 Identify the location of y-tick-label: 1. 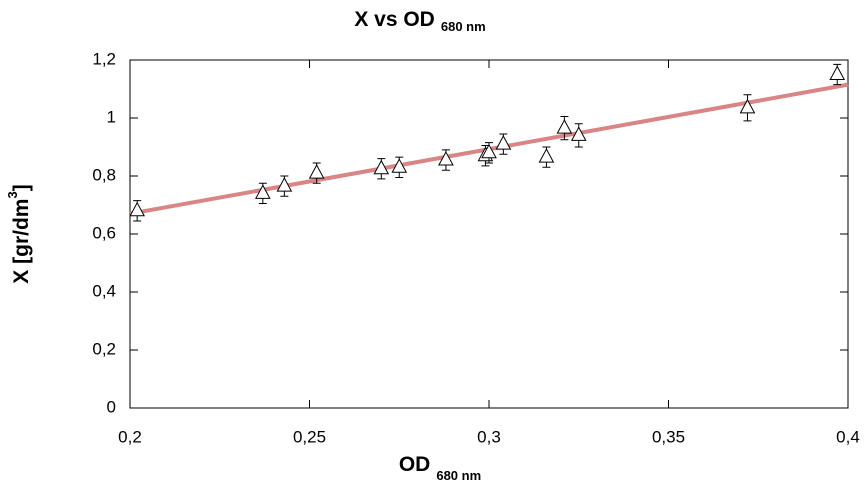
(111, 116).